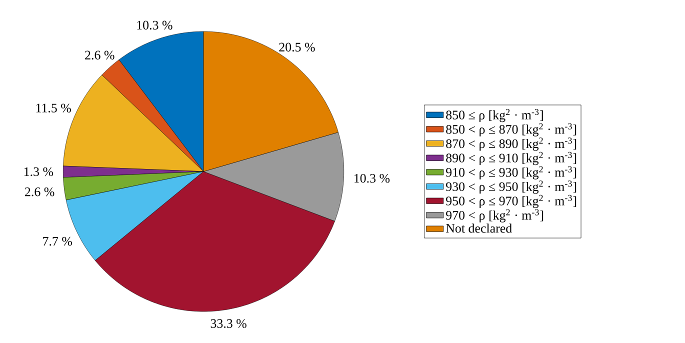 The height and width of the screenshot is (343, 685). What do you see at coordinates (511, 159) in the screenshot?
I see `legend-label: 890 < ρ ≤ 910 [kg$^{2}$ · m$^{-3}$]` at bounding box center [511, 159].